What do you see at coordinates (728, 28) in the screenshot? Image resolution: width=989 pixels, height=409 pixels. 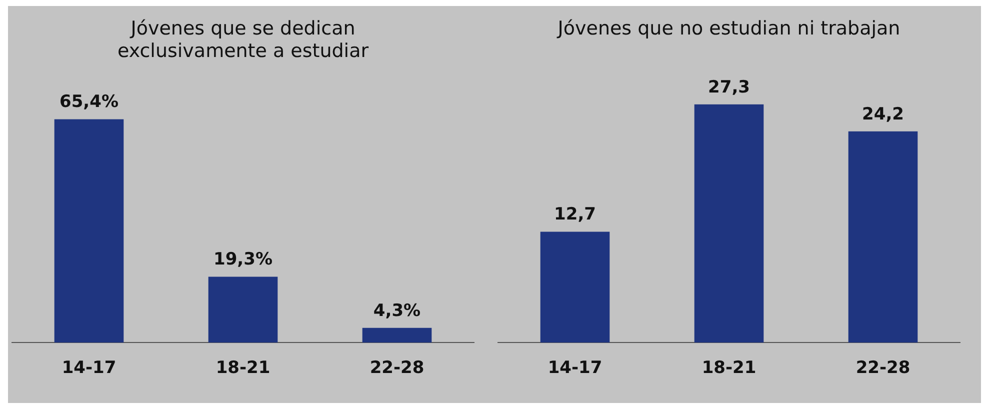 I see `chart-title: Jóvenes que no estudian ni trabajan` at bounding box center [728, 28].